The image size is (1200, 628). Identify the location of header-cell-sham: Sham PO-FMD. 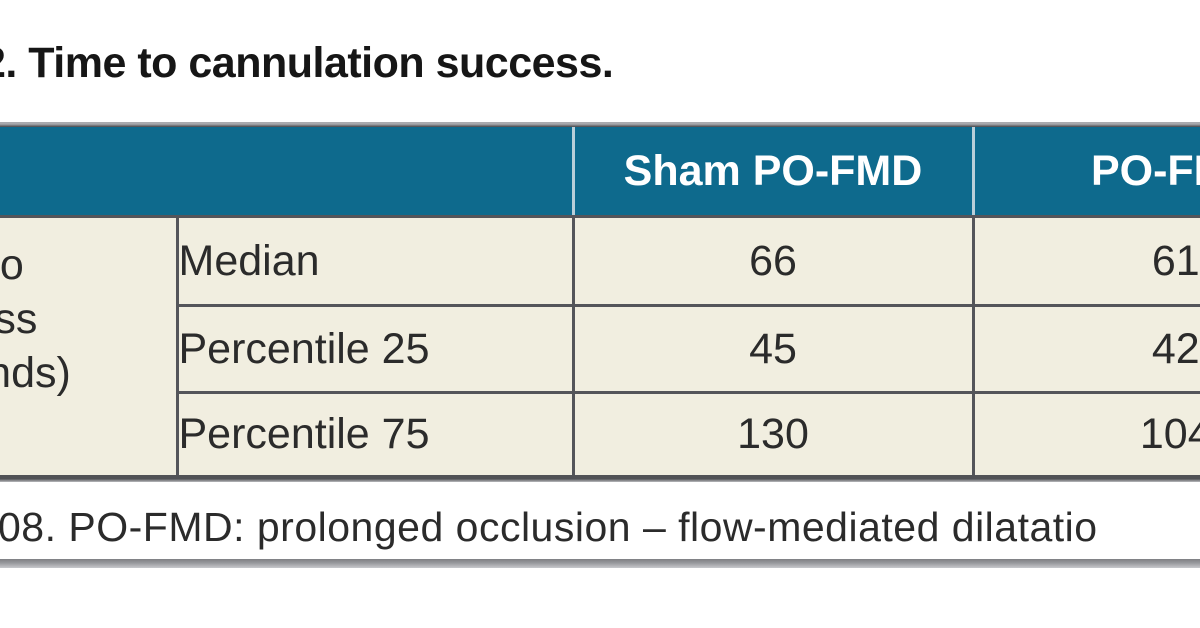
(772, 172).